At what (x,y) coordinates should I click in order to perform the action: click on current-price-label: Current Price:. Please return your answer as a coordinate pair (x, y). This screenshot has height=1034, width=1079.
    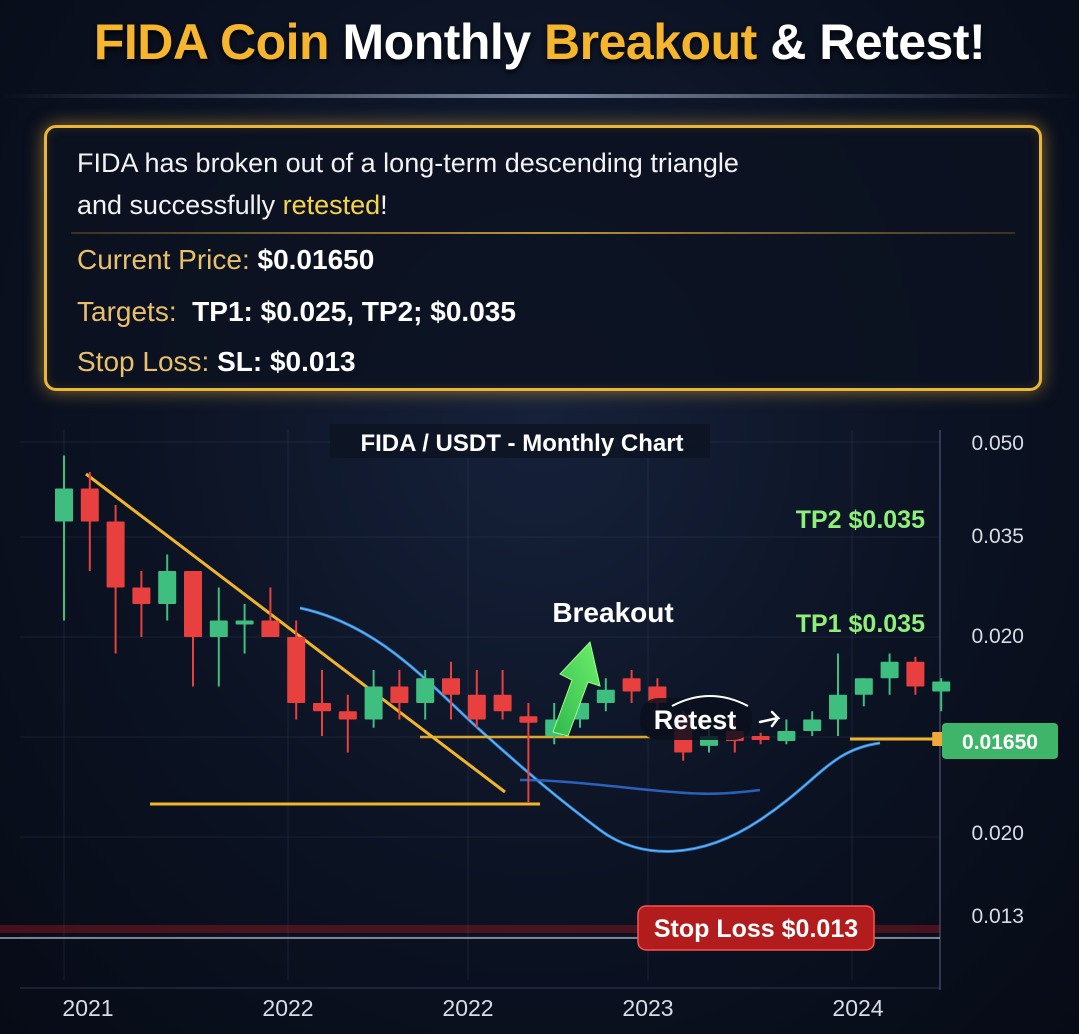
    Looking at the image, I should click on (163, 259).